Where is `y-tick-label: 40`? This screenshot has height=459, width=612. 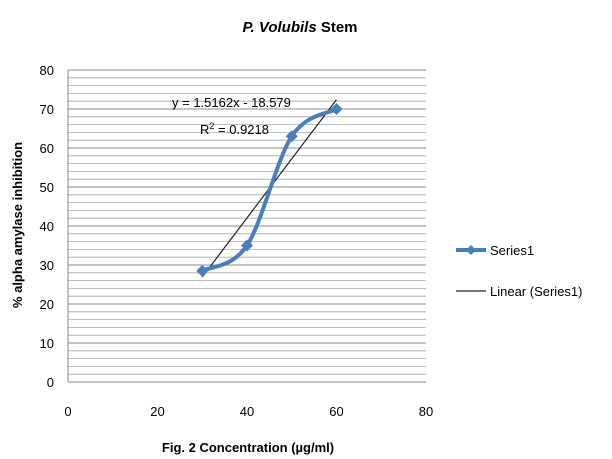
y-tick-label: 40 is located at coordinates (47, 226).